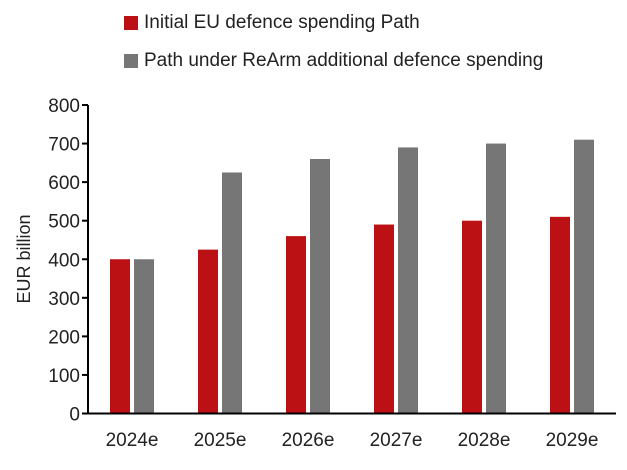 This screenshot has height=470, width=627. I want to click on bar-rearm-2028e, so click(496, 278).